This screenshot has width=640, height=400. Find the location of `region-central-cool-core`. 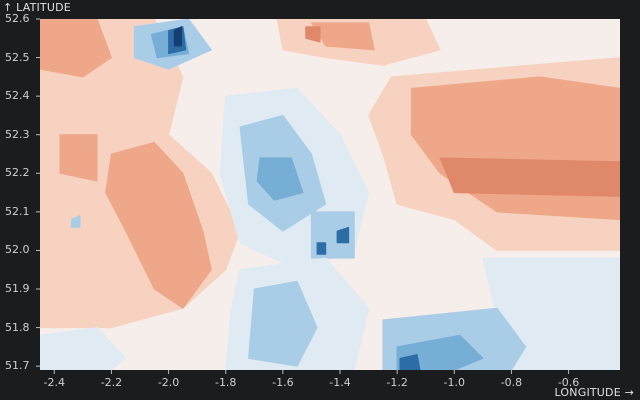

region-central-cool-core is located at coordinates (280, 179).